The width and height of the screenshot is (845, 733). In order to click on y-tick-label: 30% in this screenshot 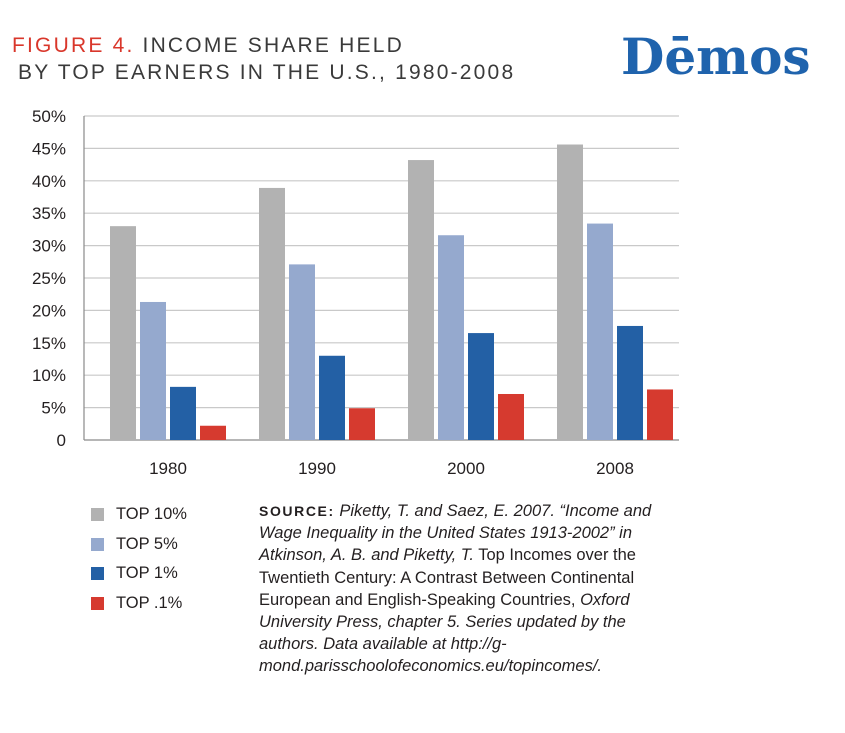, I will do `click(49, 246)`.